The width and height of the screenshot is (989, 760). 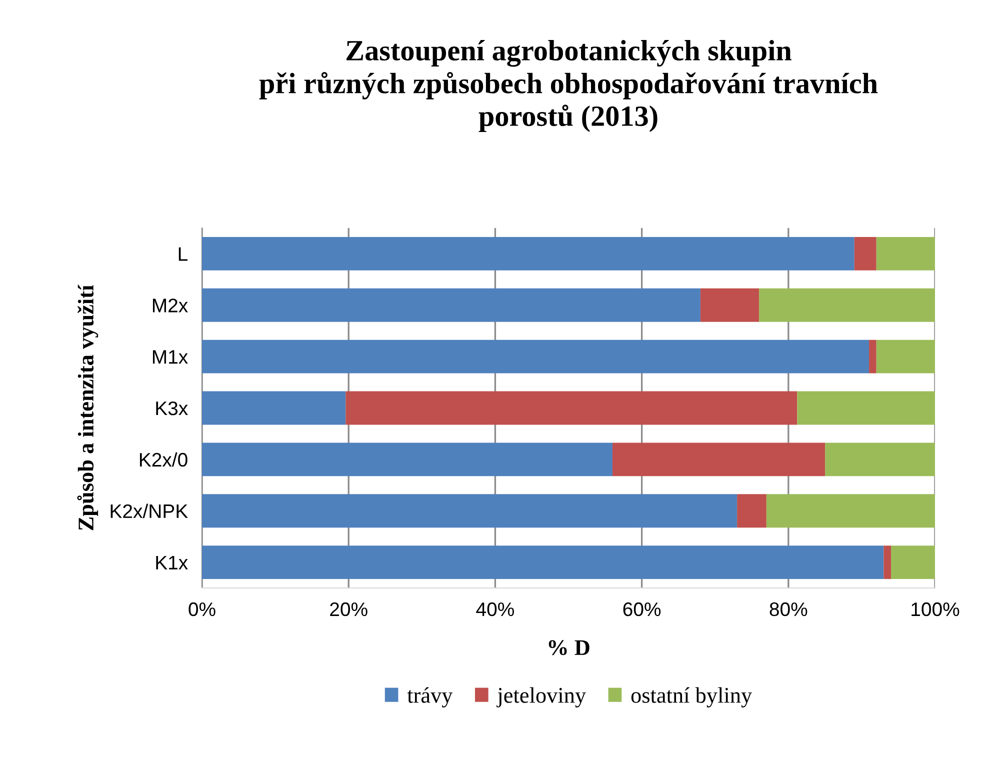 What do you see at coordinates (87, 407) in the screenshot?
I see `y-axis-title: Způsob a intenzita využití` at bounding box center [87, 407].